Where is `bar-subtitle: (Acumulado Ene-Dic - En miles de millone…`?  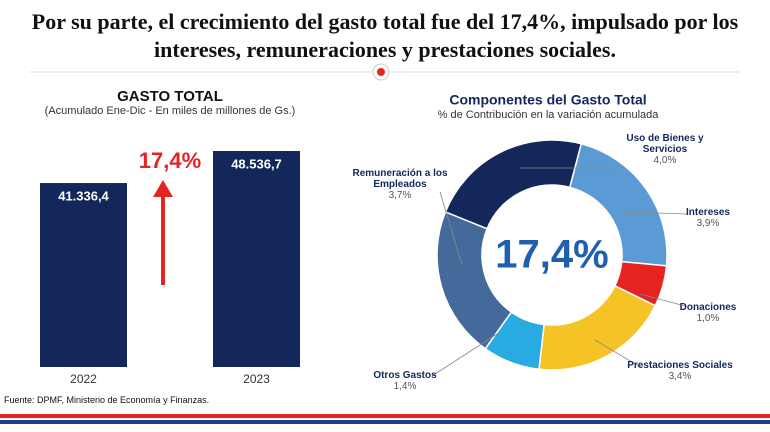
bar-subtitle: (Acumulado Ene-Dic - En miles de millone… is located at coordinates (170, 111).